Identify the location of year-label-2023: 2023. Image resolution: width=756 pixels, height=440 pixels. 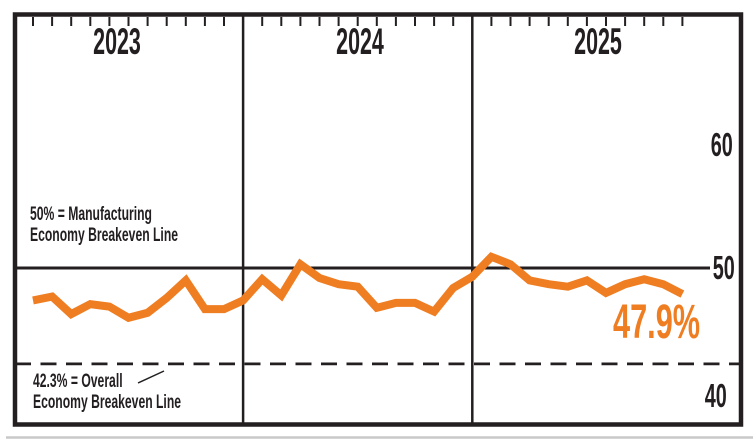
(117, 41).